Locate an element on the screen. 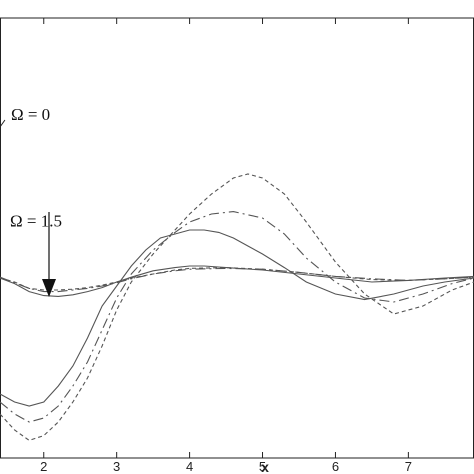 Image resolution: width=474 pixels, height=474 pixels. x-tick-label: 5 is located at coordinates (262, 466).